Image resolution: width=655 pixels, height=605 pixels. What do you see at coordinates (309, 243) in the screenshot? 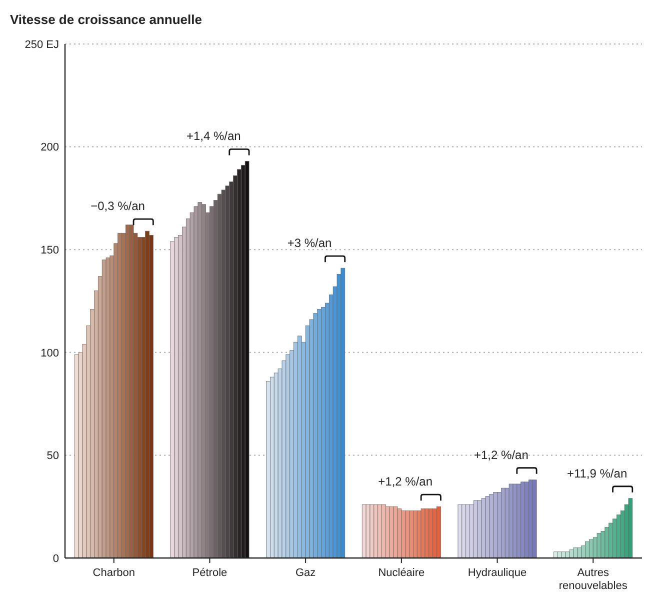
I see `annotation: +3 %/an` at bounding box center [309, 243].